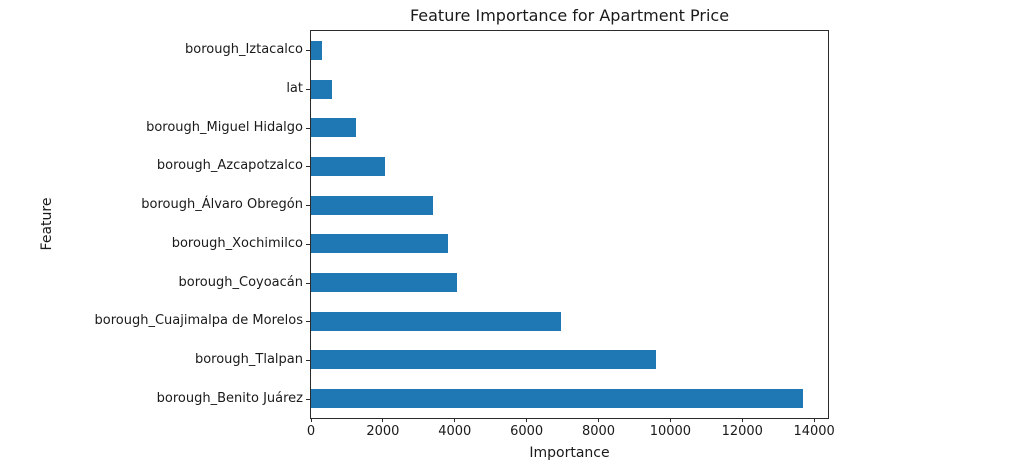  What do you see at coordinates (294, 89) in the screenshot?
I see `y-tick-label: lat` at bounding box center [294, 89].